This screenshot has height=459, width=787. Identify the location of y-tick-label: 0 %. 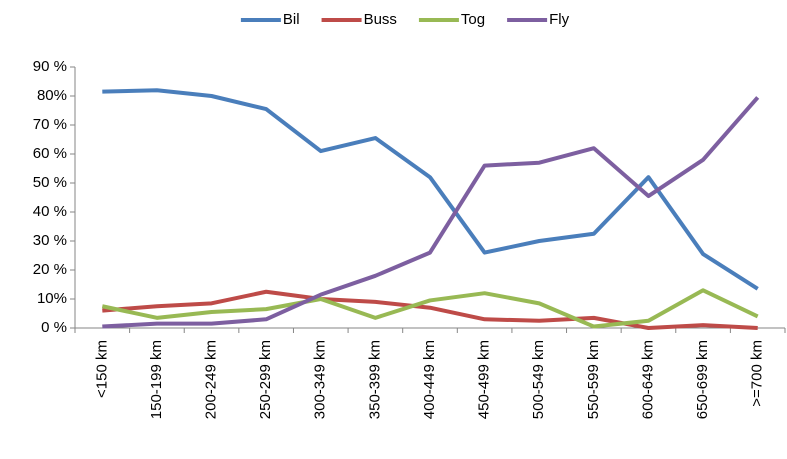
(54, 327).